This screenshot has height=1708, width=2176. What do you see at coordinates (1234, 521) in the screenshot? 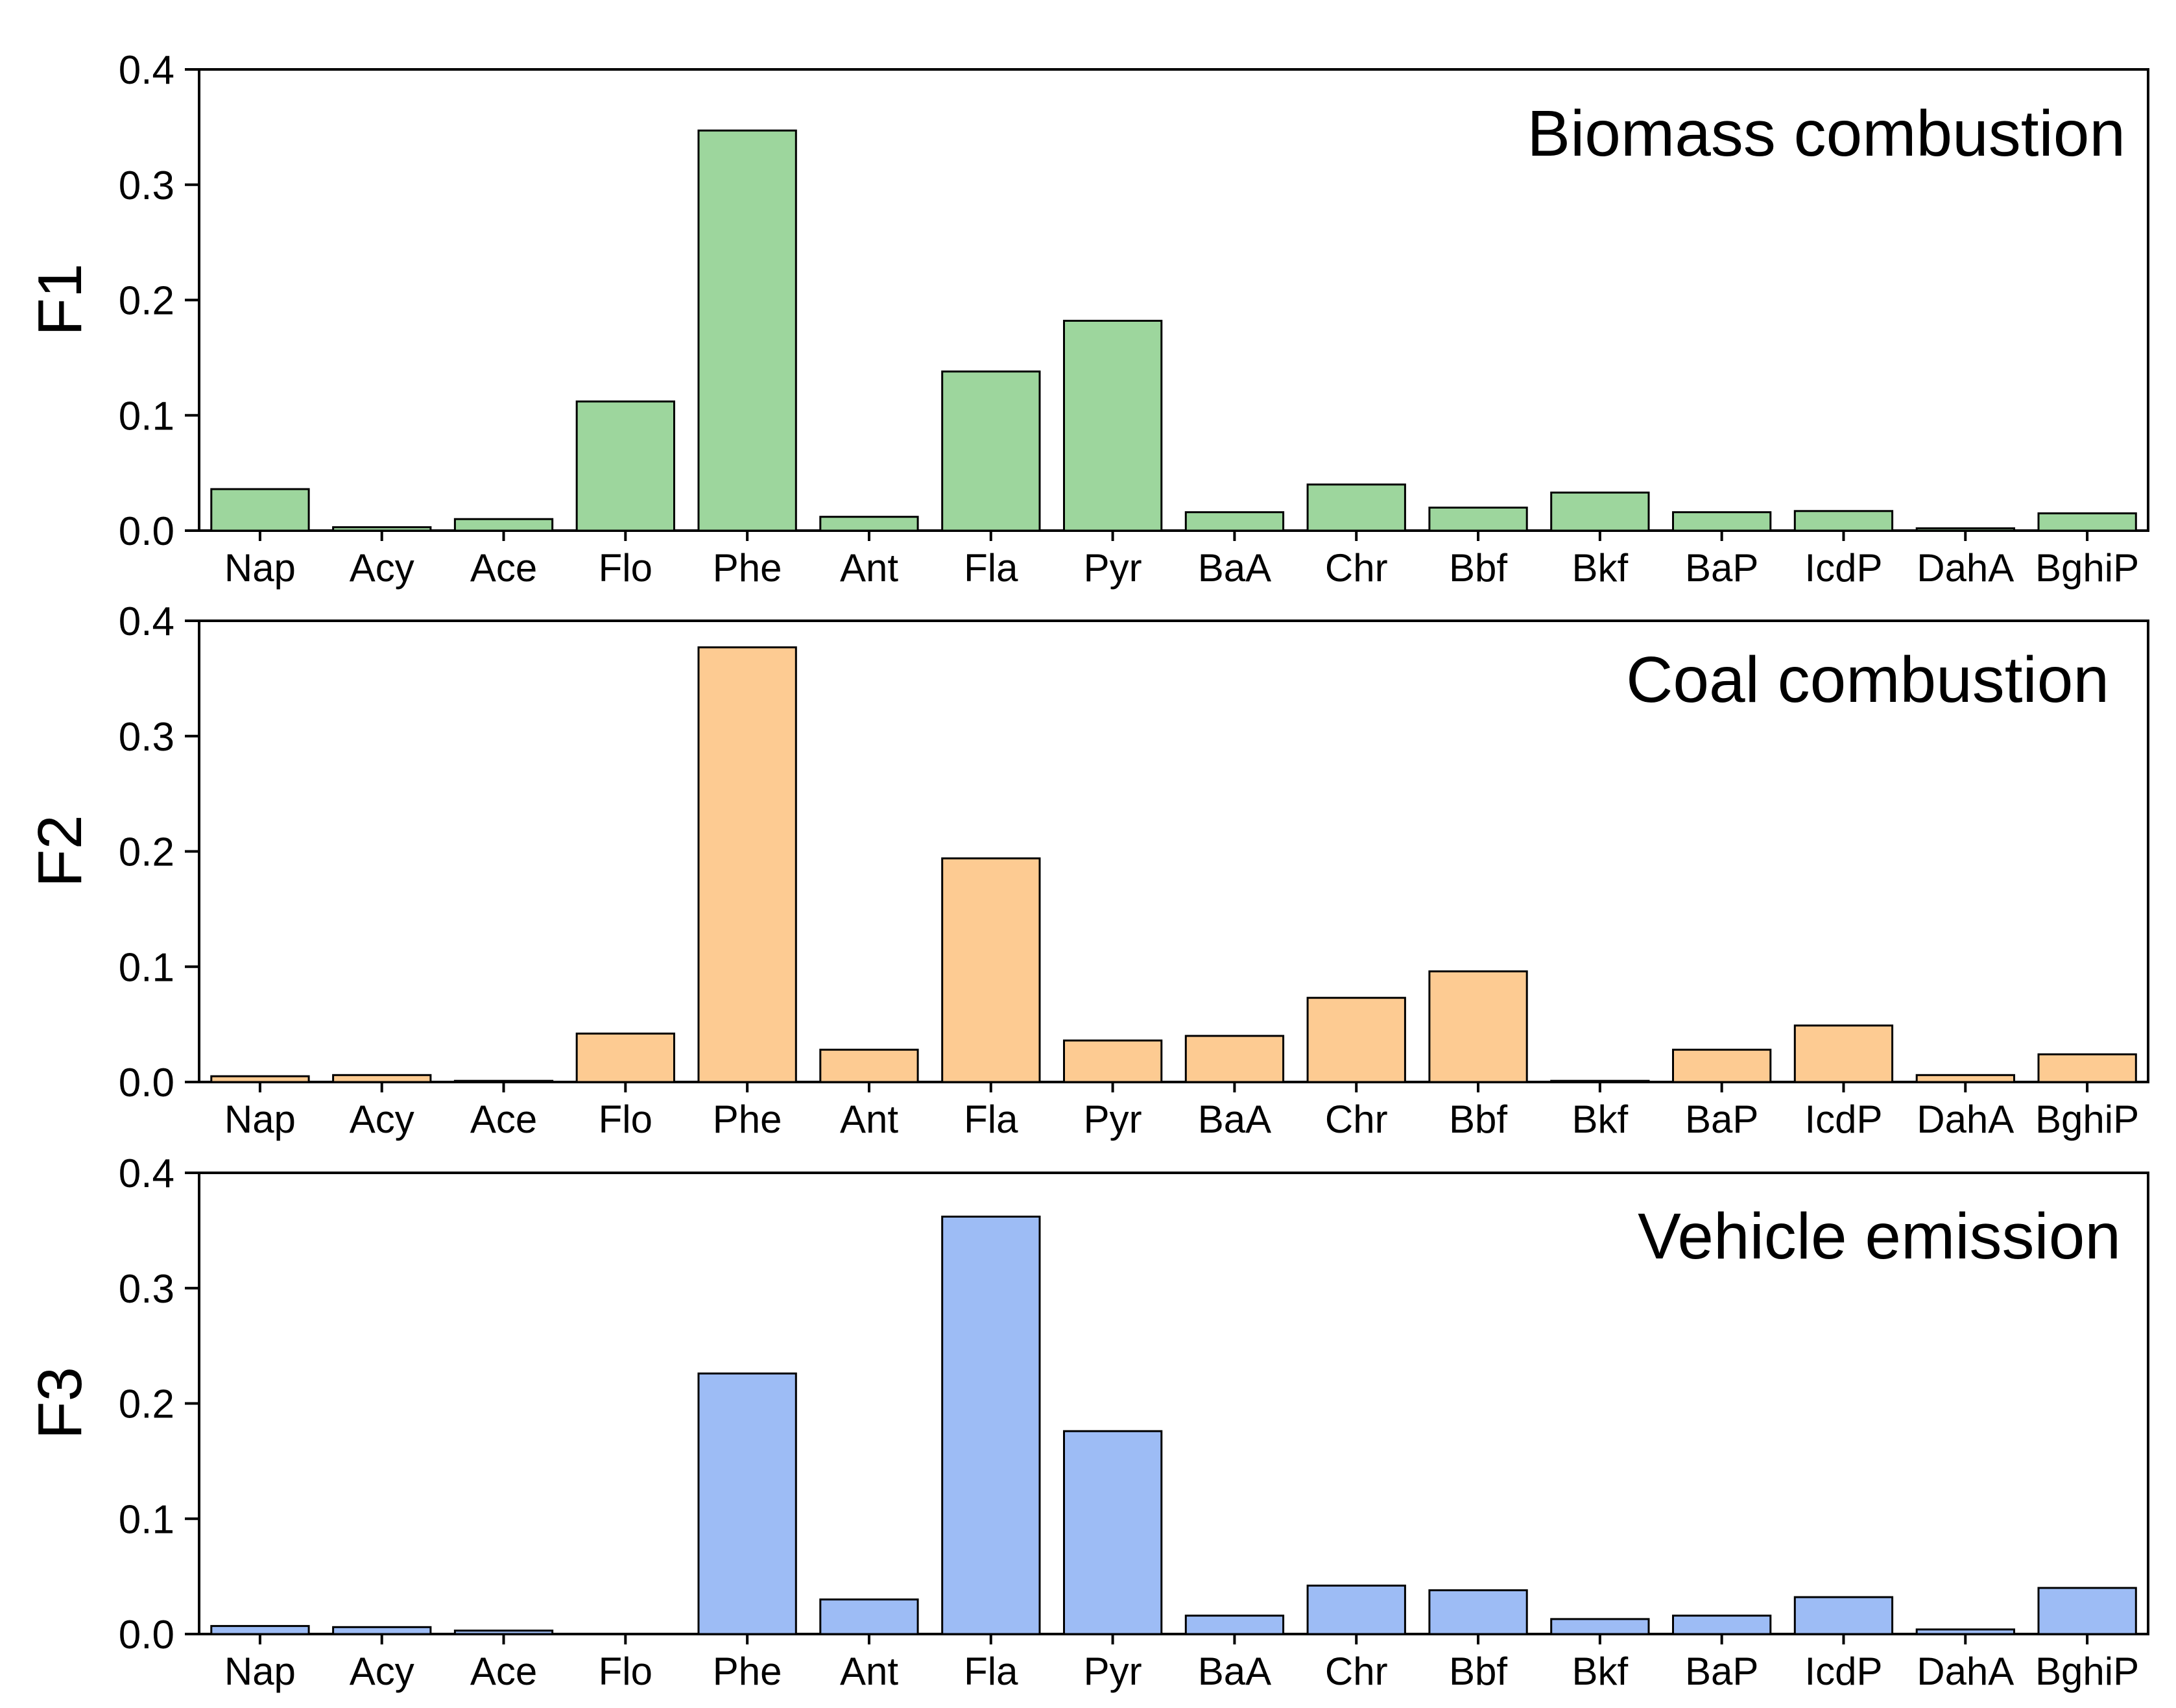
I see `bar-baa` at bounding box center [1234, 521].